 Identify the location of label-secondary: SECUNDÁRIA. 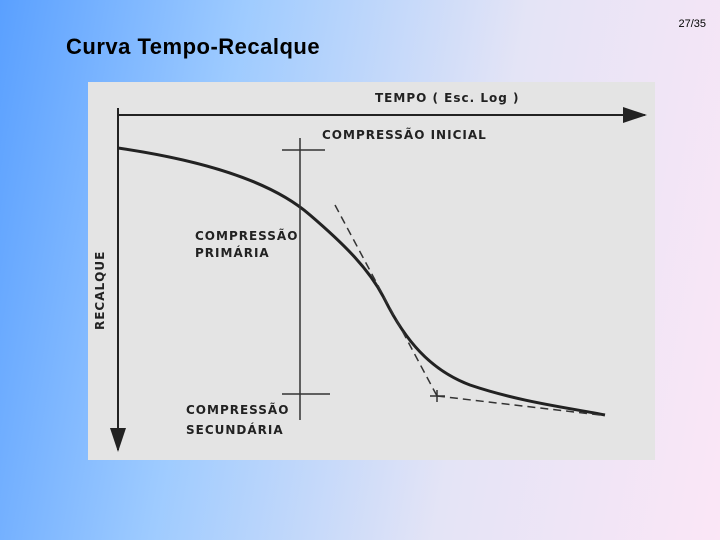
(235, 429).